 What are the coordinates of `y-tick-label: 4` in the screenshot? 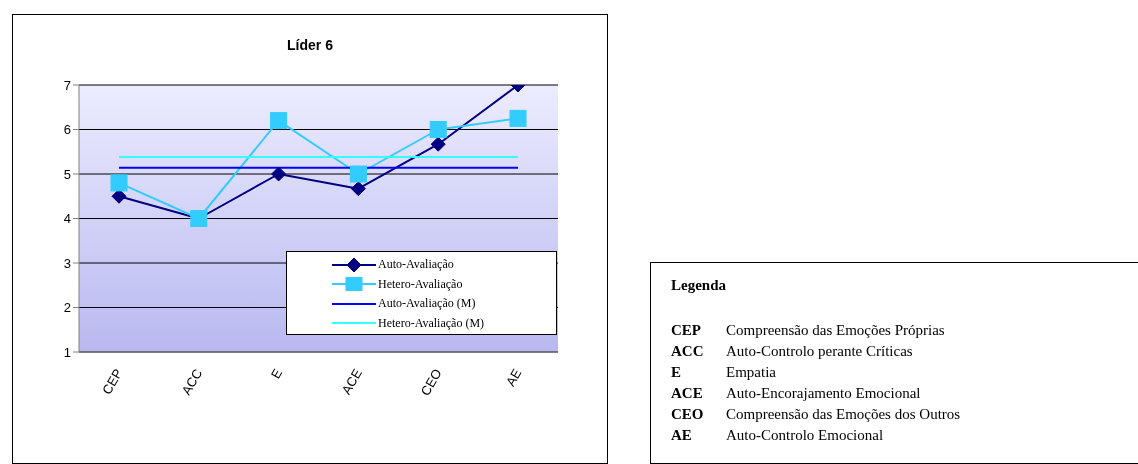 It's located at (67, 219).